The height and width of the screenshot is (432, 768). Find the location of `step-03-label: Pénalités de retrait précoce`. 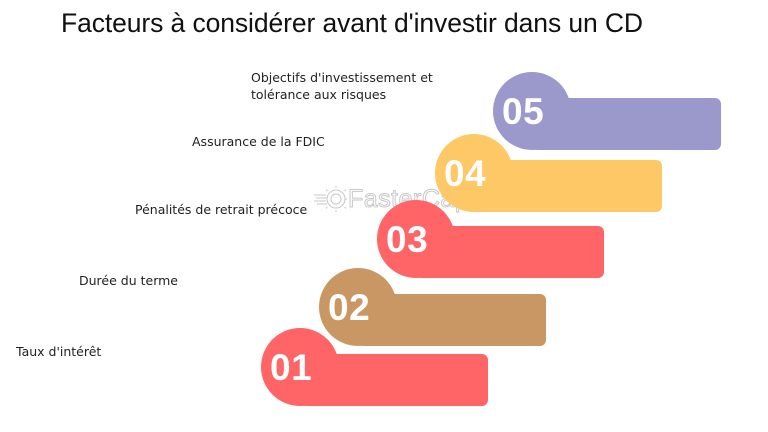

step-03-label: Pénalités de retrait précoce is located at coordinates (221, 209).